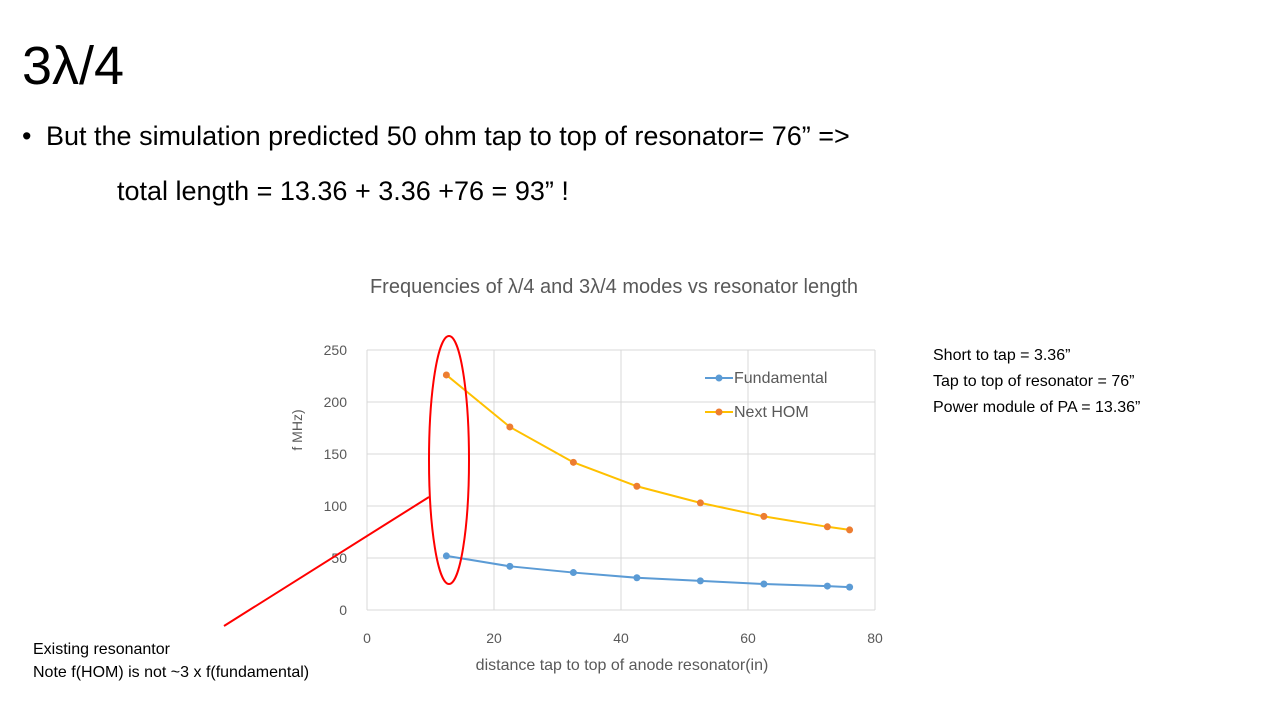  I want to click on series-line-next-hom, so click(647, 452).